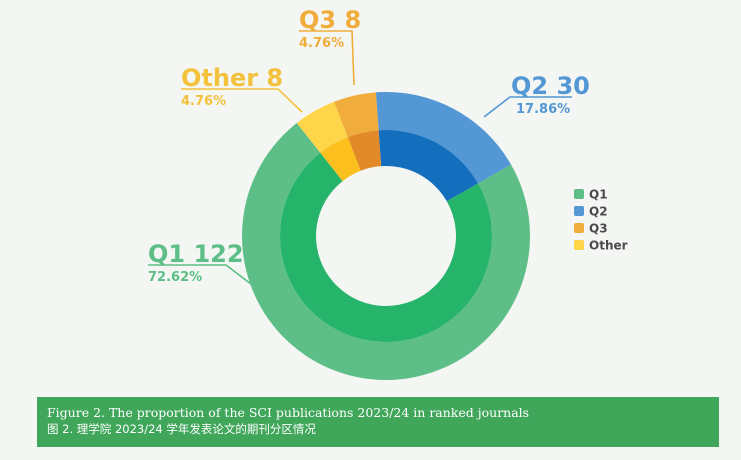 This screenshot has width=741, height=460. What do you see at coordinates (364, 150) in the screenshot?
I see `inner-slice-q3` at bounding box center [364, 150].